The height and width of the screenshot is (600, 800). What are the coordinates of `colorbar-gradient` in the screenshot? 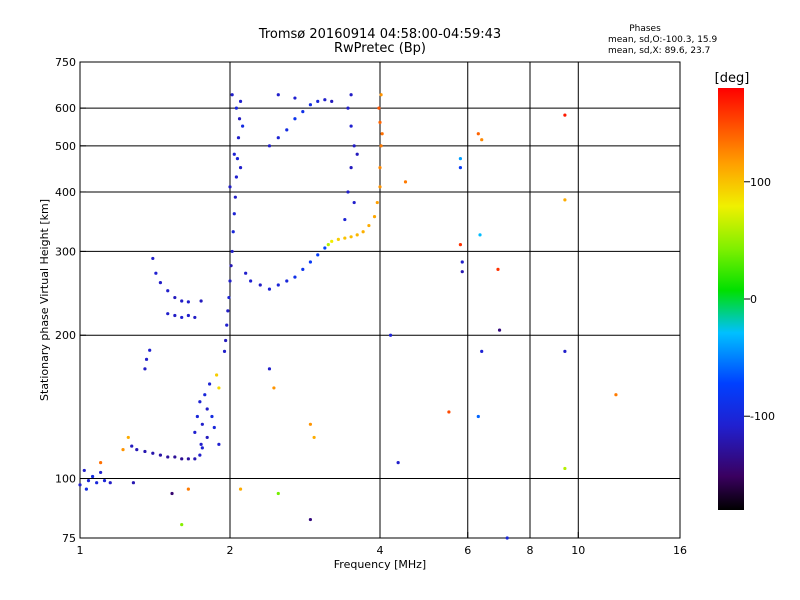 It's located at (731, 299).